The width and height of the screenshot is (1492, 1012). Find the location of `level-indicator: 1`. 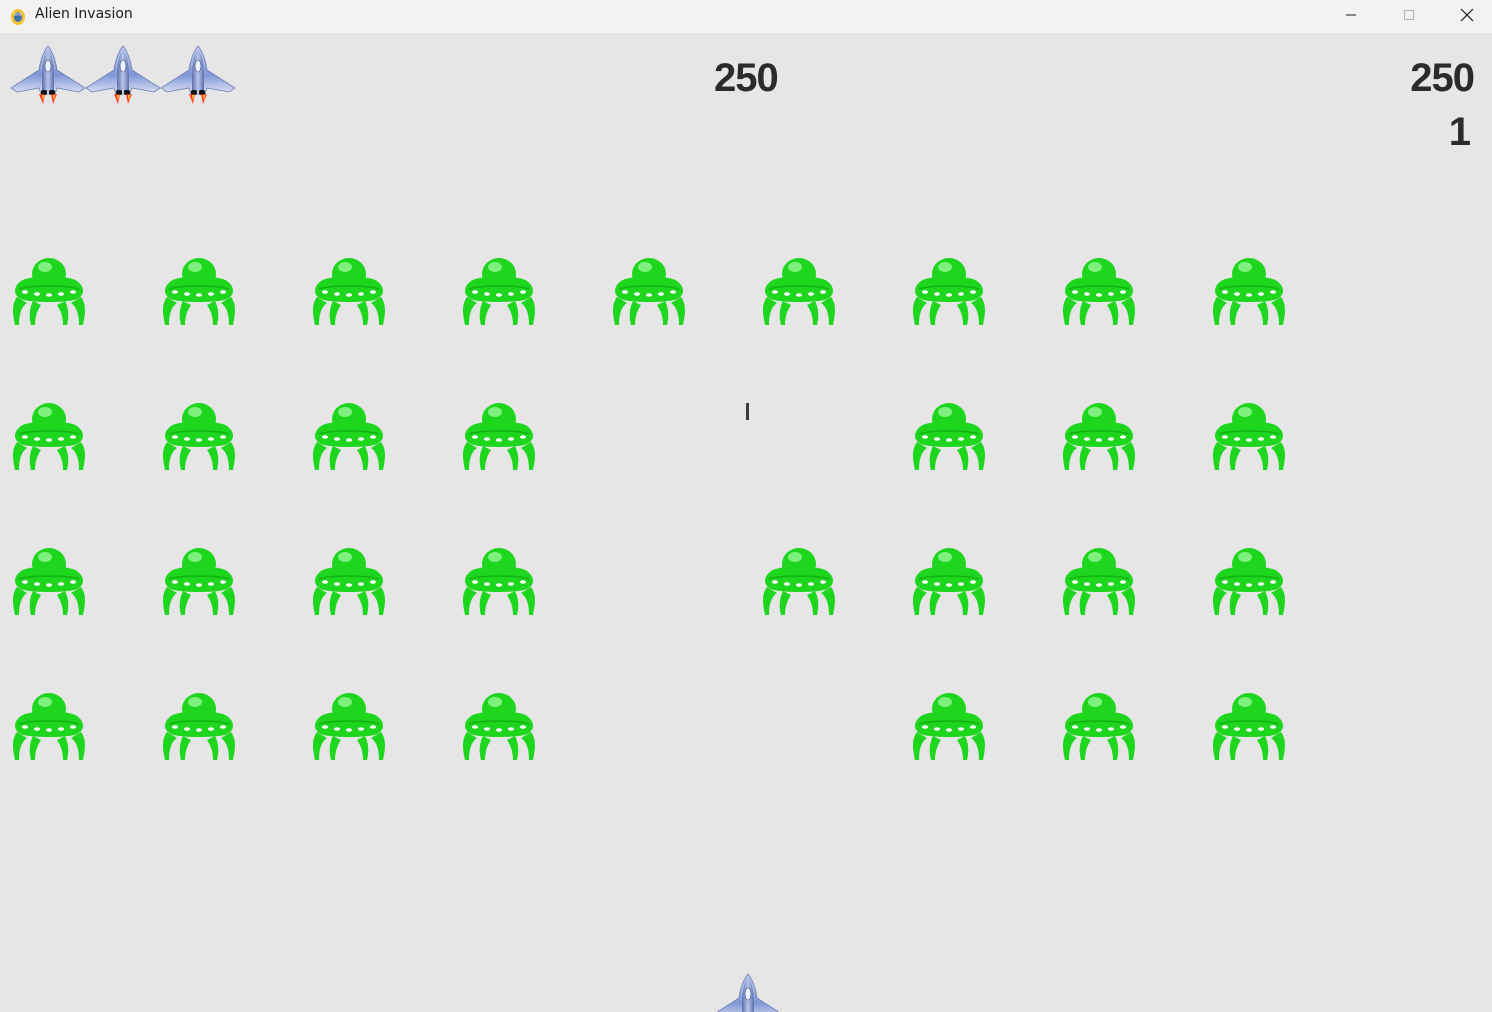

level-indicator: 1 is located at coordinates (1459, 132).